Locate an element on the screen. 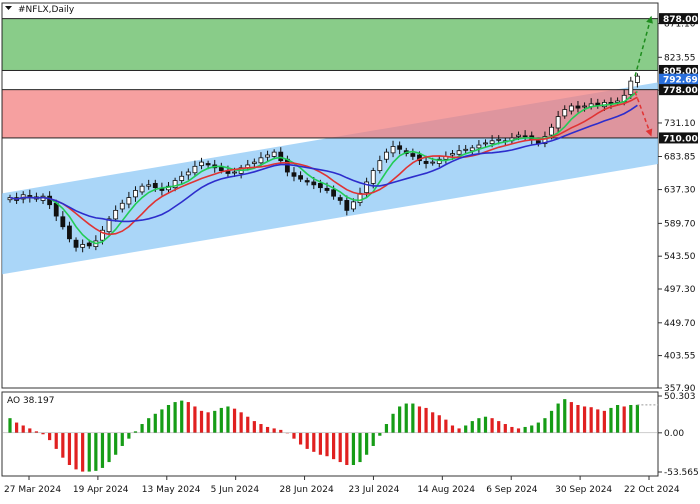  price-label-text: 778.00 is located at coordinates (680, 91).